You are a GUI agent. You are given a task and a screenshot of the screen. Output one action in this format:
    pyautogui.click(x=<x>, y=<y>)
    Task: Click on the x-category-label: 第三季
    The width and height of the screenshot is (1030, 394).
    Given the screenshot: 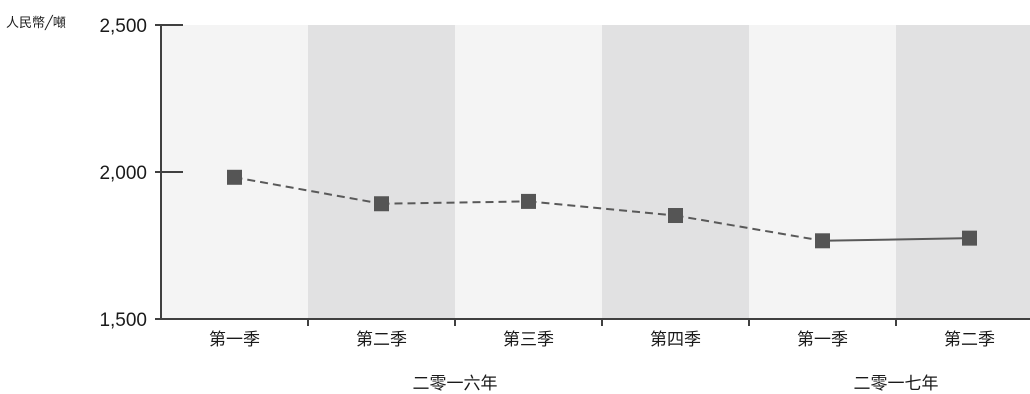 What is the action you would take?
    pyautogui.click(x=528, y=340)
    